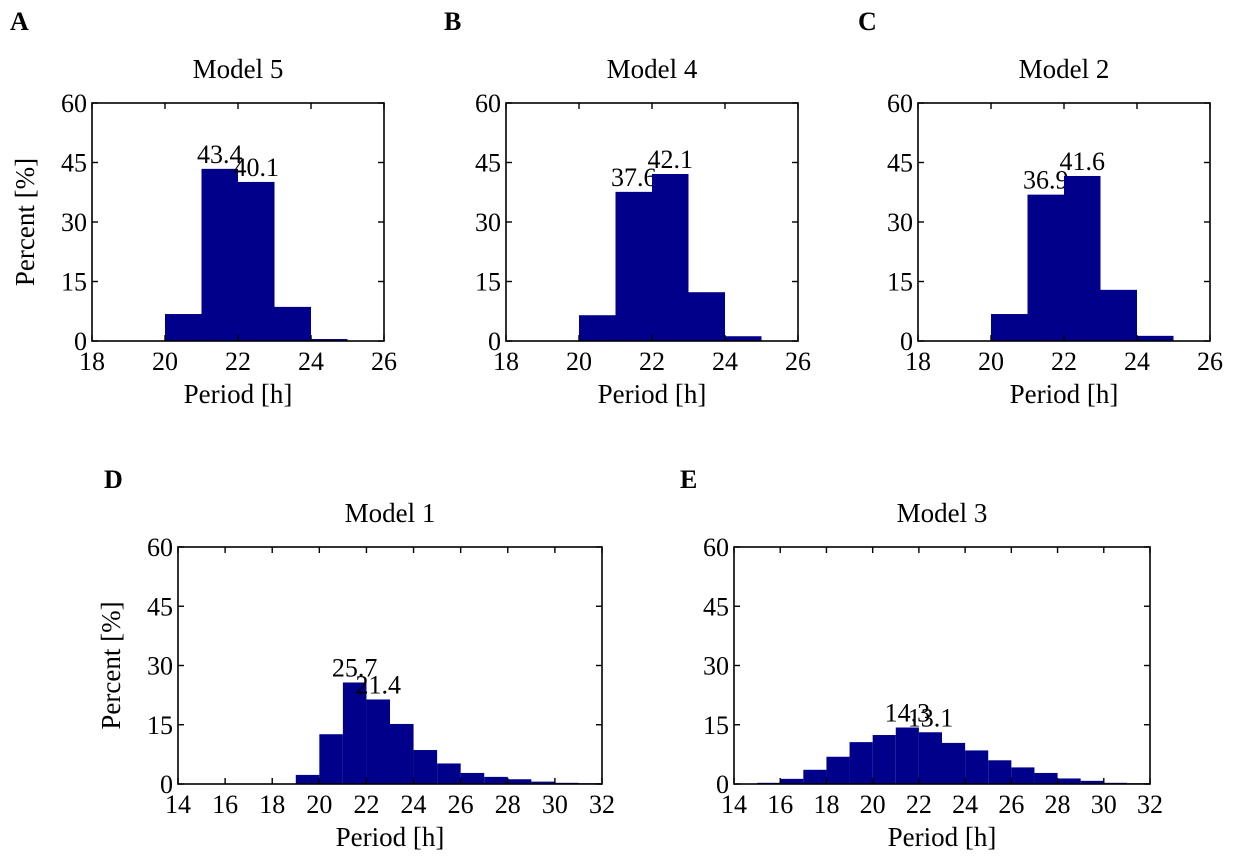 This screenshot has width=1243, height=856. What do you see at coordinates (634, 177) in the screenshot?
I see `bar-value-label: 37.6` at bounding box center [634, 177].